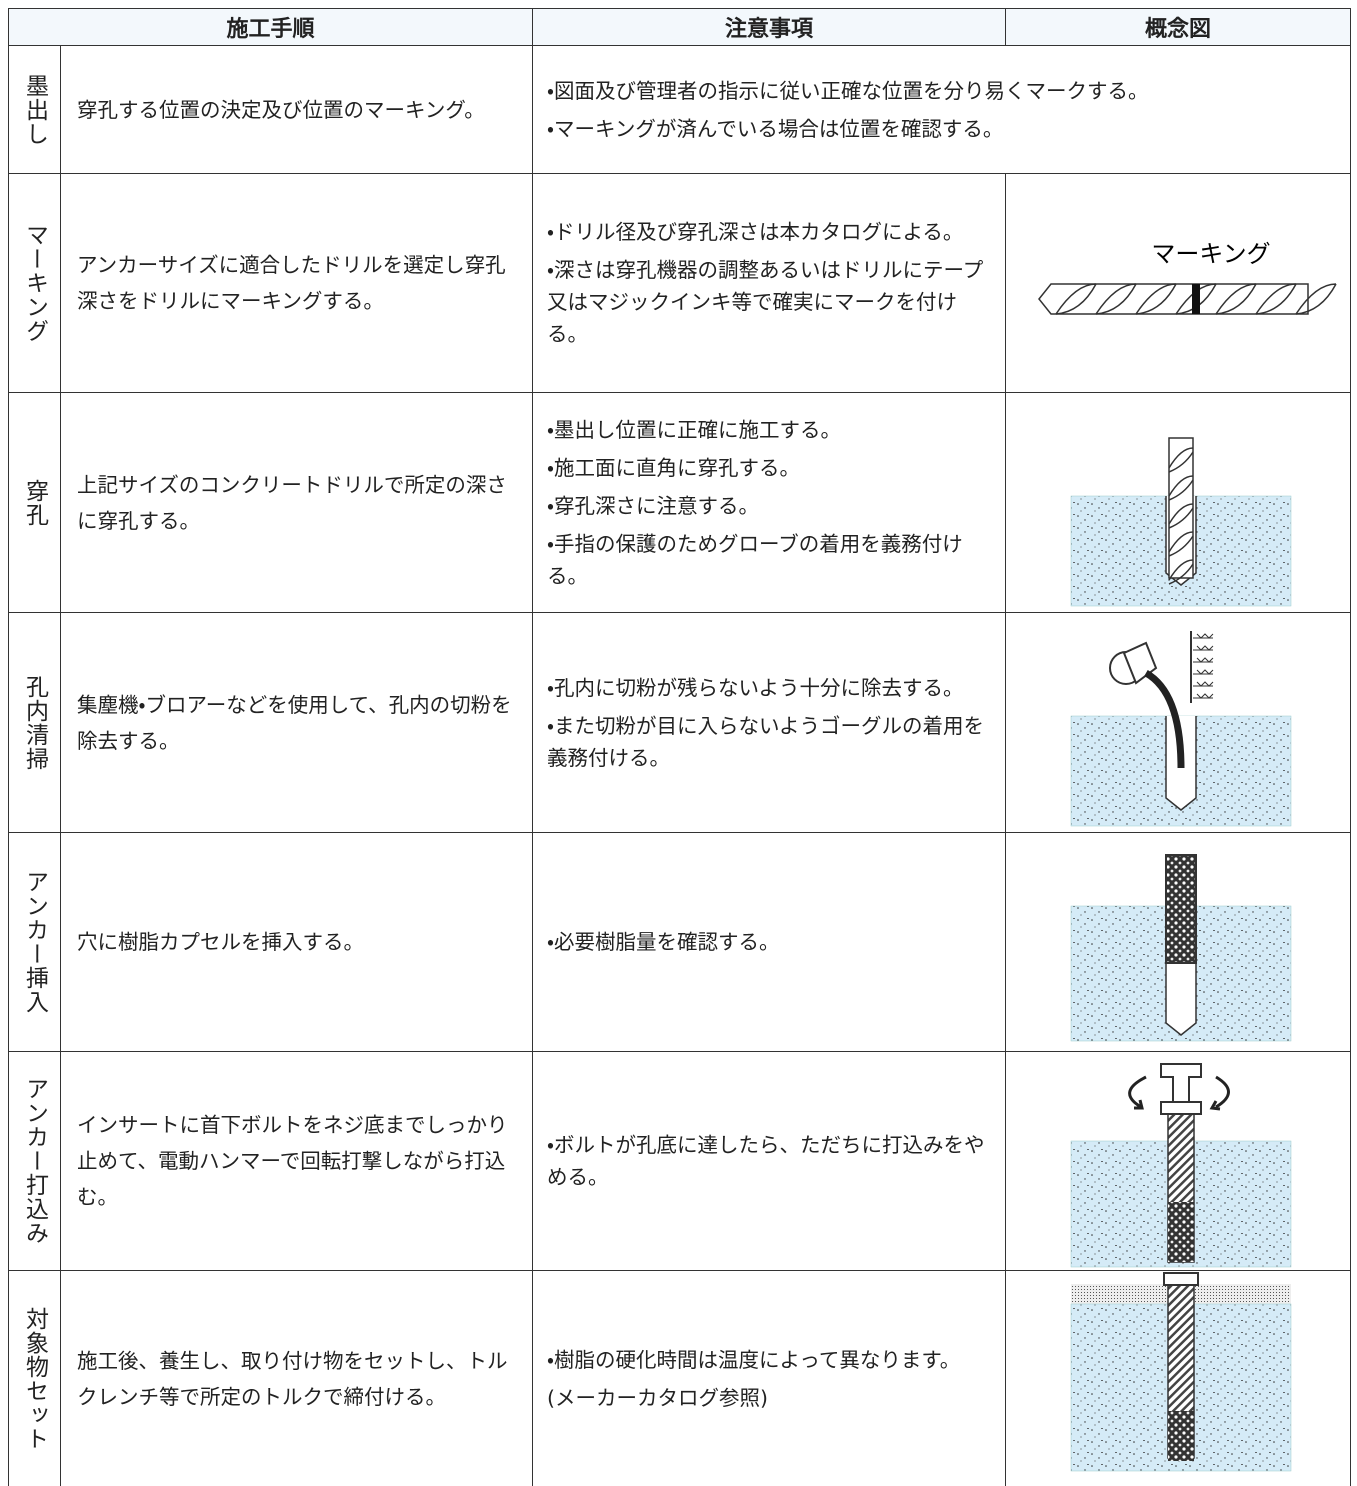 The width and height of the screenshot is (1357, 1486). What do you see at coordinates (657, 1397) in the screenshot?
I see `note-text: (メーカーカタログ参照)` at bounding box center [657, 1397].